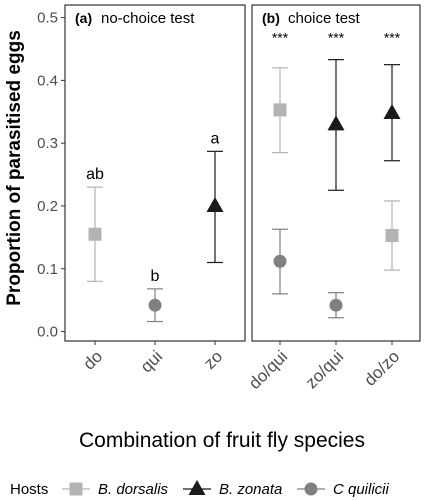 This screenshot has width=425, height=500. What do you see at coordinates (250, 489) in the screenshot?
I see `legend-label: B. zonata` at bounding box center [250, 489].